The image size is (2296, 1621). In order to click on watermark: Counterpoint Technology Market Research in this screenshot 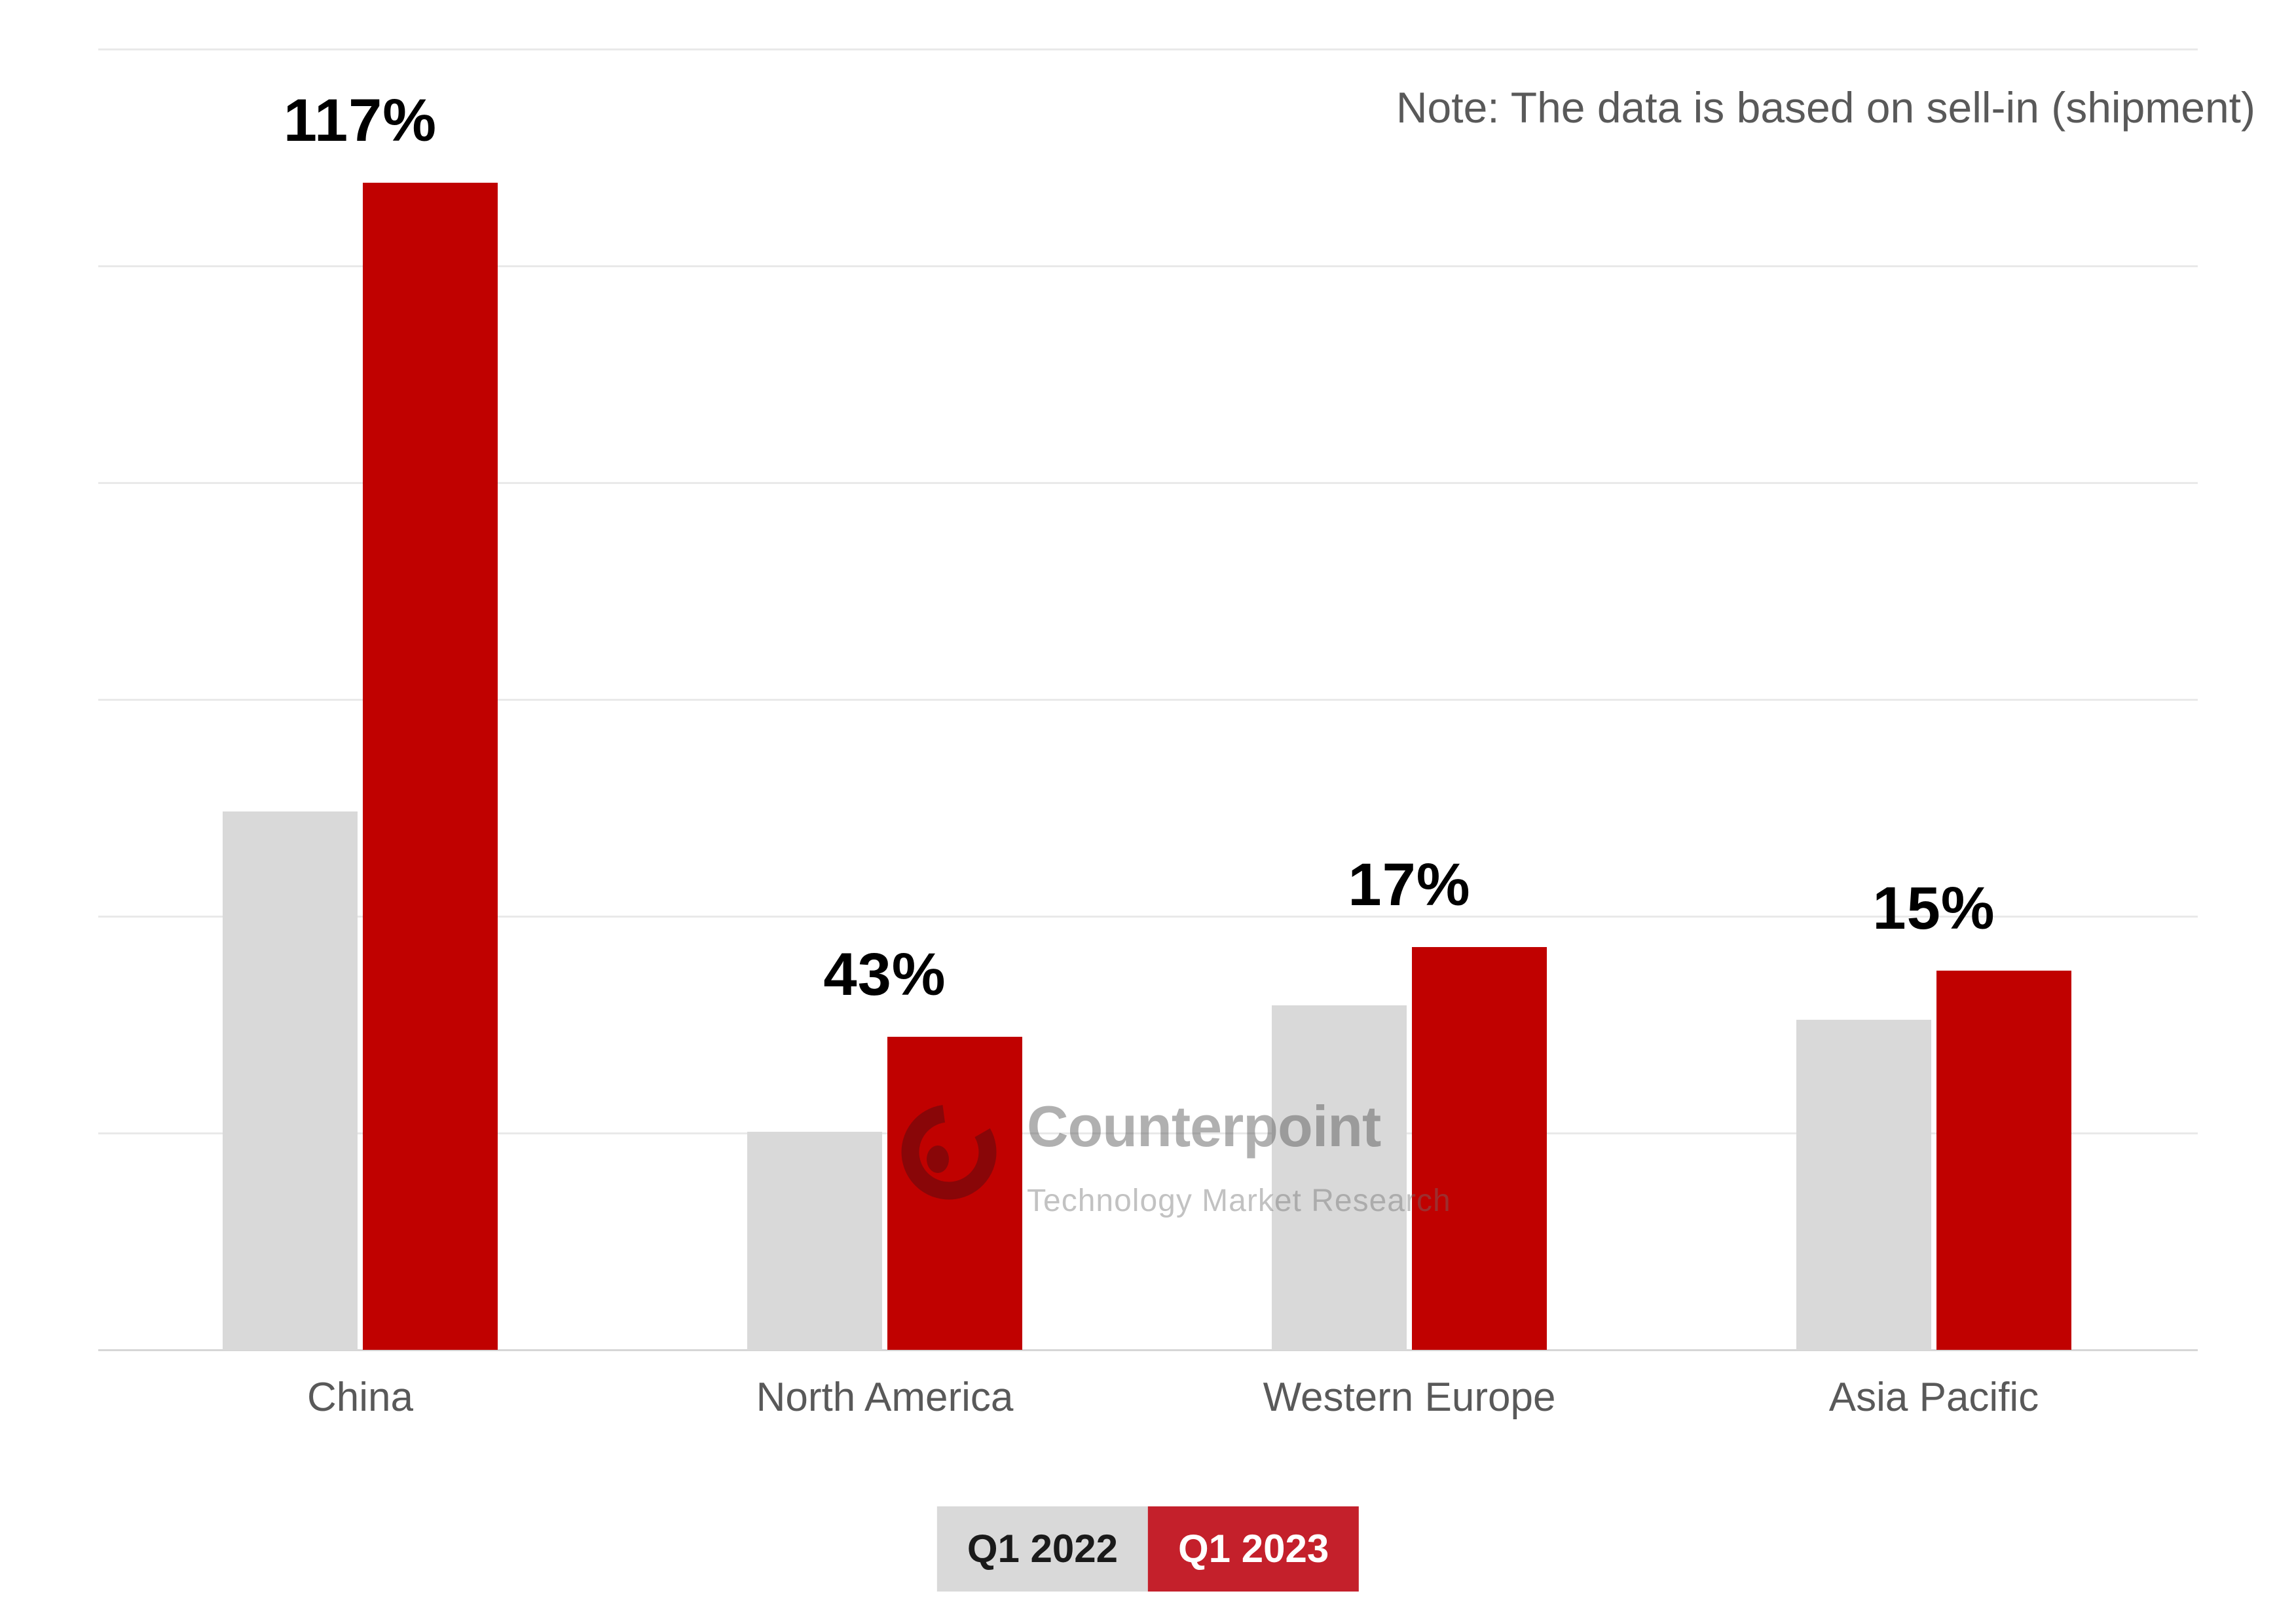, I will do `click(1173, 1157)`.